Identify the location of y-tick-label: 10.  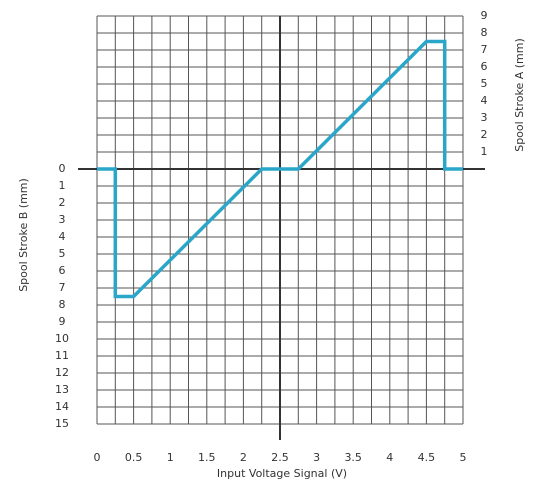
(62, 338).